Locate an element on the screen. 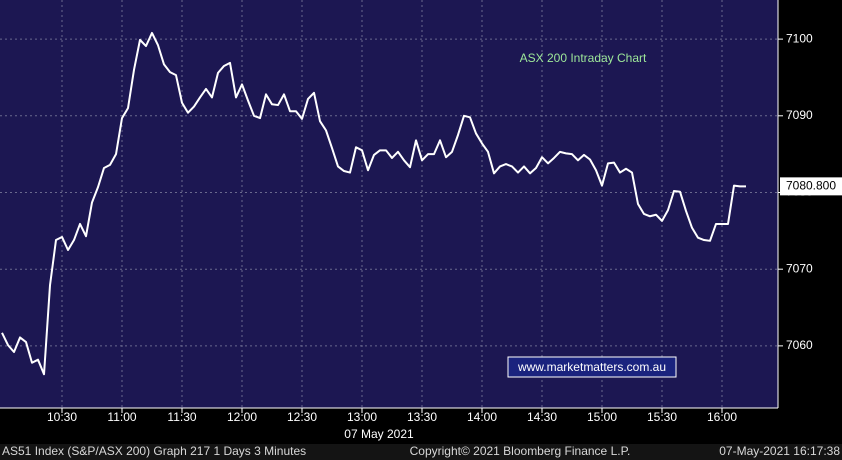 The width and height of the screenshot is (842, 460). x-tick-label: 13:00 is located at coordinates (362, 417).